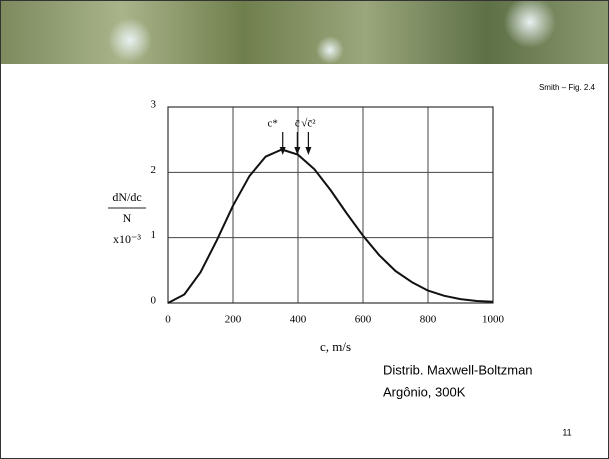 The height and width of the screenshot is (459, 609). Describe the element at coordinates (154, 170) in the screenshot. I see `y-tick-label: 2` at that location.